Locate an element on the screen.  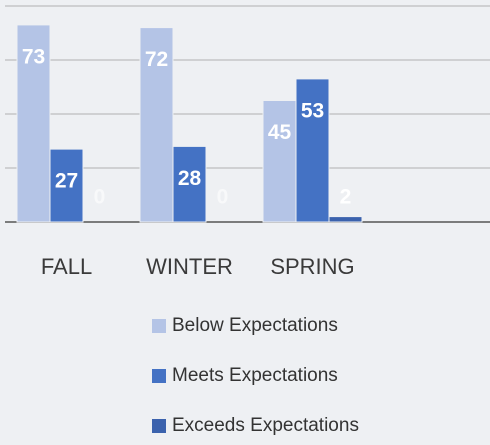
data-label: 72 is located at coordinates (156, 59).